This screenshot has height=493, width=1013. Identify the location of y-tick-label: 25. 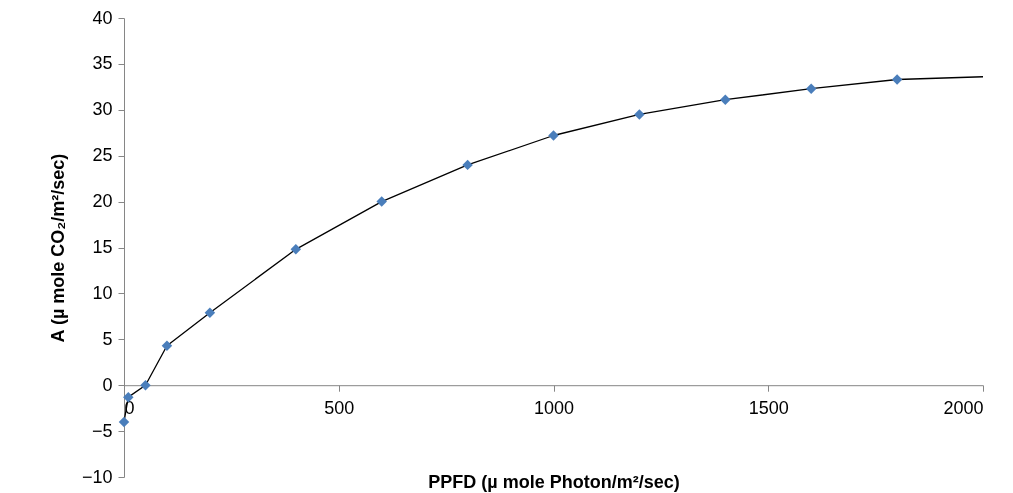
(102, 155).